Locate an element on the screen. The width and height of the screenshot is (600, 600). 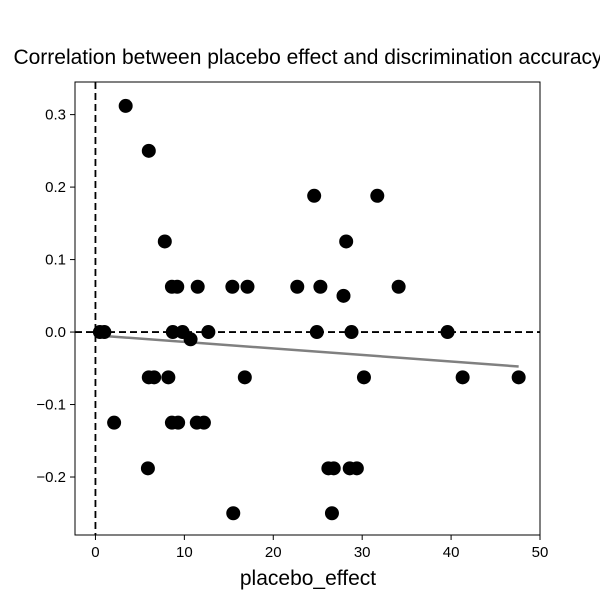
x-tick-label: 20 is located at coordinates (273, 552).